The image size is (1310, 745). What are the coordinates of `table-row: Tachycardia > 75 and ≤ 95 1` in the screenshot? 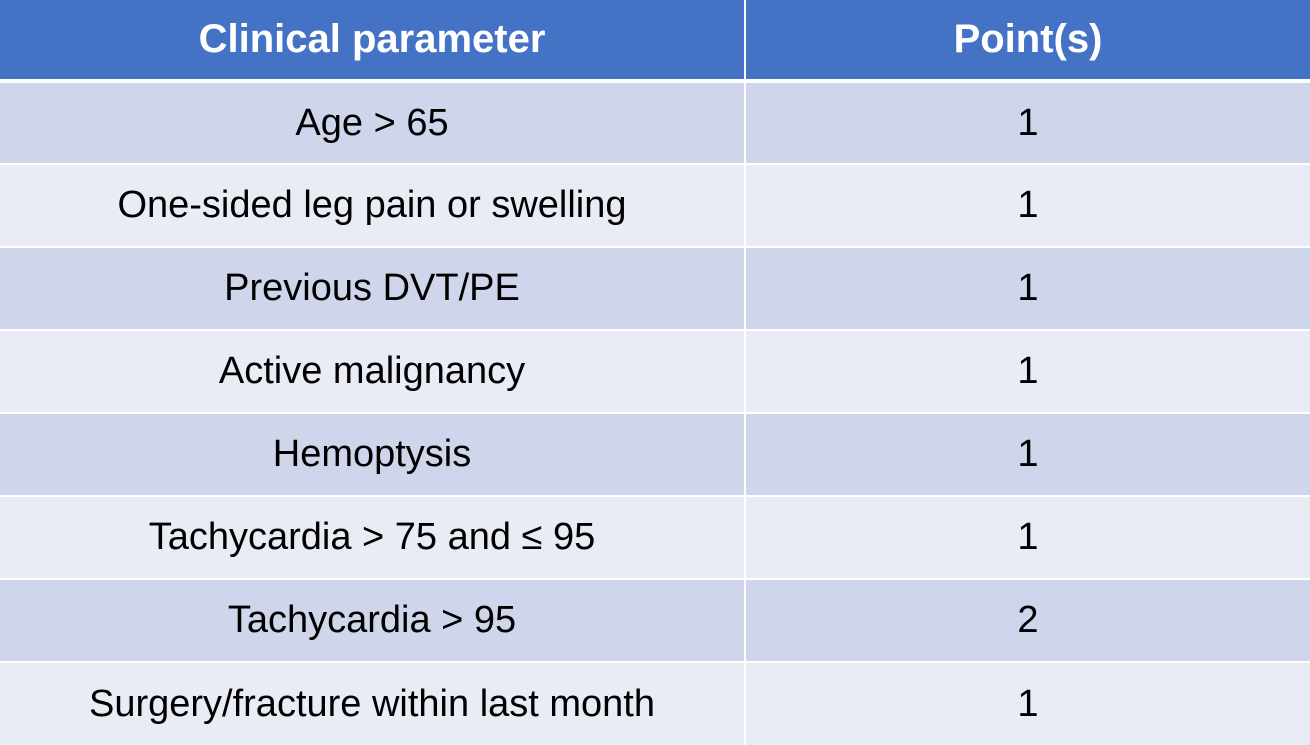 It's located at (655, 538).